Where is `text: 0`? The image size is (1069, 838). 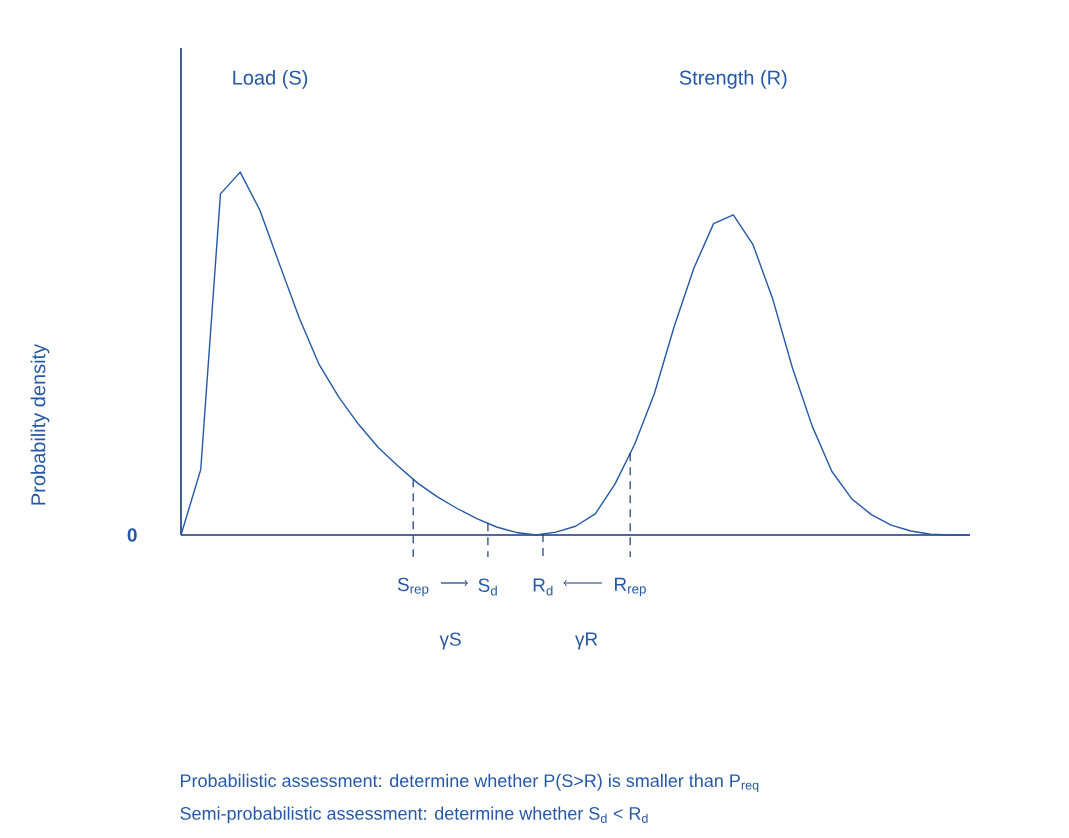
text: 0 is located at coordinates (132, 535).